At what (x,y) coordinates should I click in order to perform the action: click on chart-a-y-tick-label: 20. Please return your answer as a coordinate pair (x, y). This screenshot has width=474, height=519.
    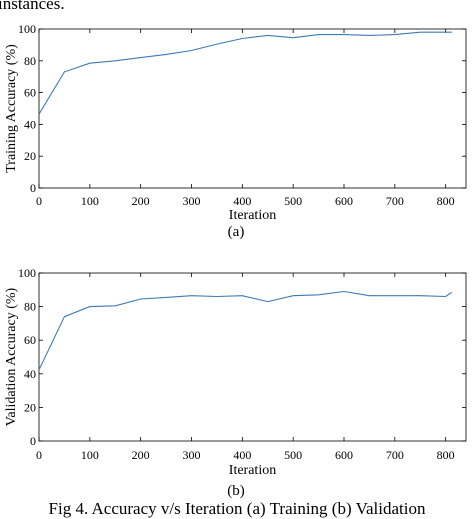
    Looking at the image, I should click on (30, 156).